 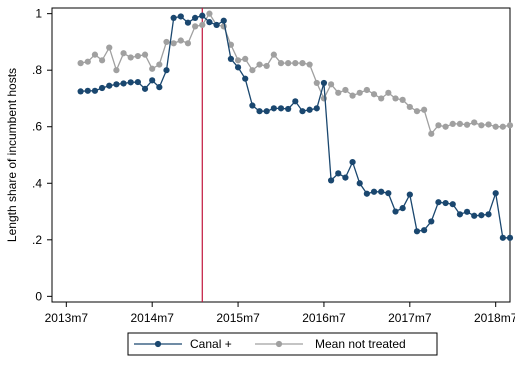 I want to click on x-tick-label: 2014m7, so click(x=153, y=318).